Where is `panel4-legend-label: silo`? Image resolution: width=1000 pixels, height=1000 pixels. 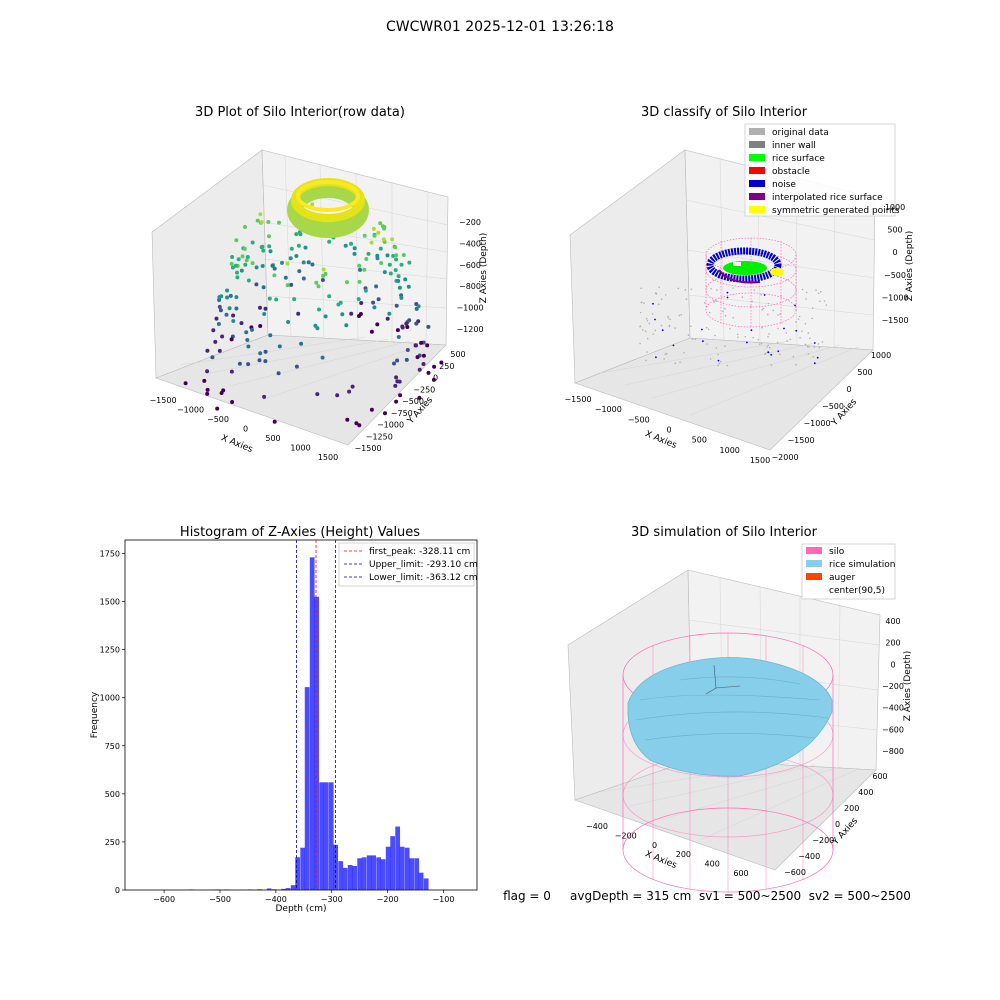
panel4-legend-label: silo is located at coordinates (837, 552).